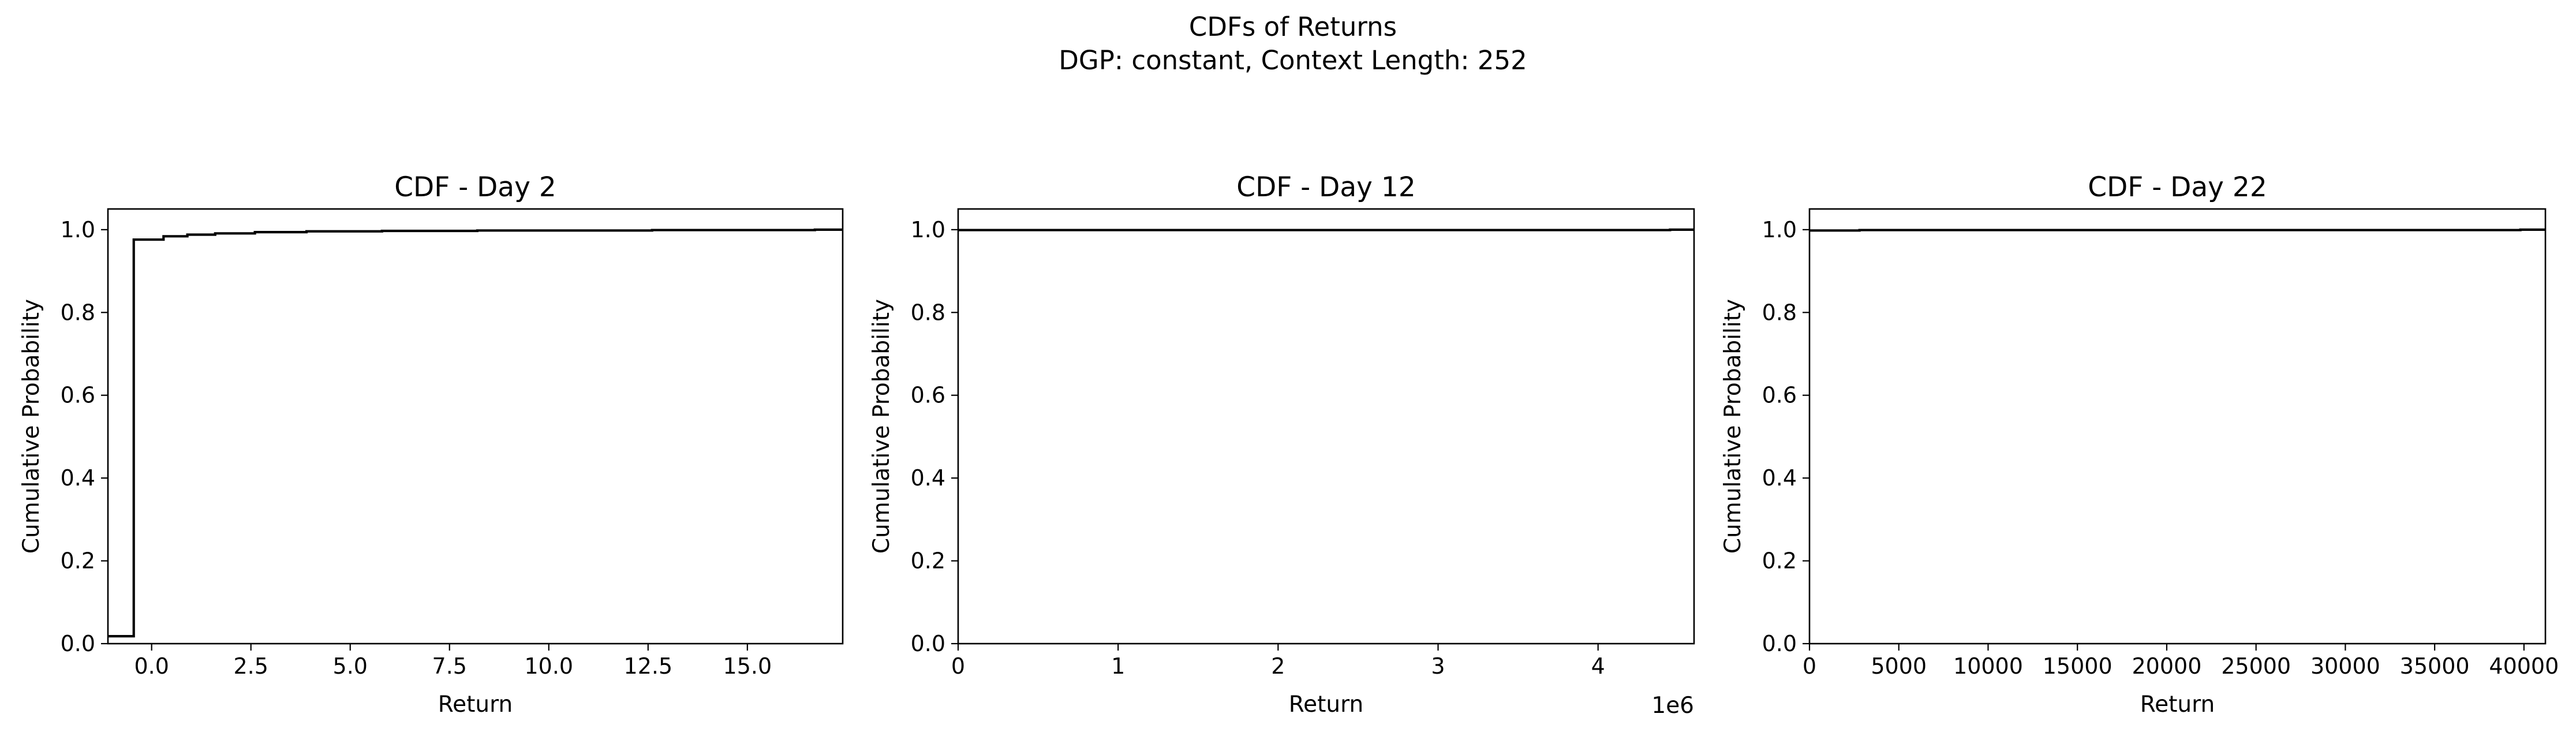  I want to click on x-tick-label: 10000, so click(1988, 666).